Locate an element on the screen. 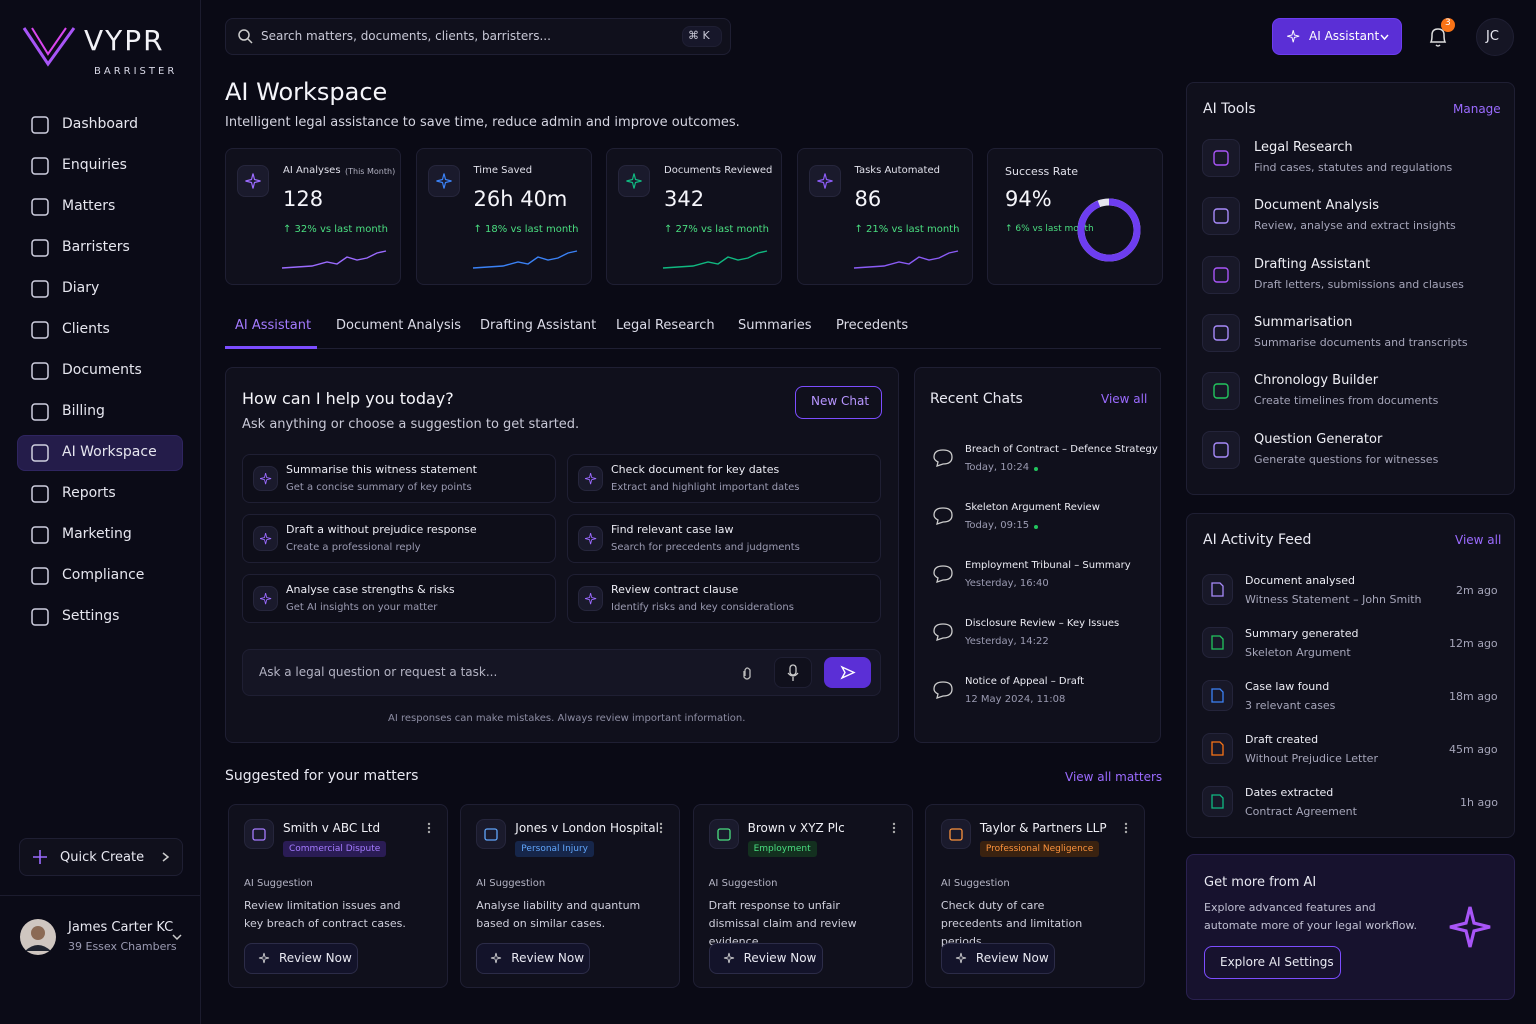 Image resolution: width=1536 pixels, height=1024 pixels. suggestion-title: Draft a without prejudice response is located at coordinates (381, 529).